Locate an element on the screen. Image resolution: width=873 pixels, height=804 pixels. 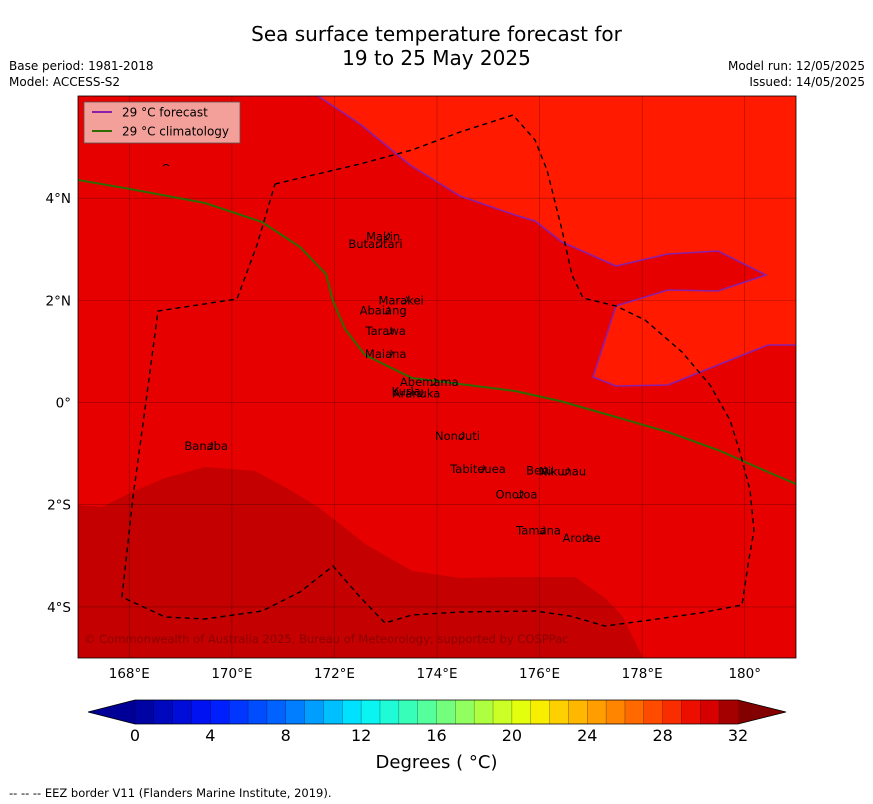
island-label: Arorae is located at coordinates (582, 538).